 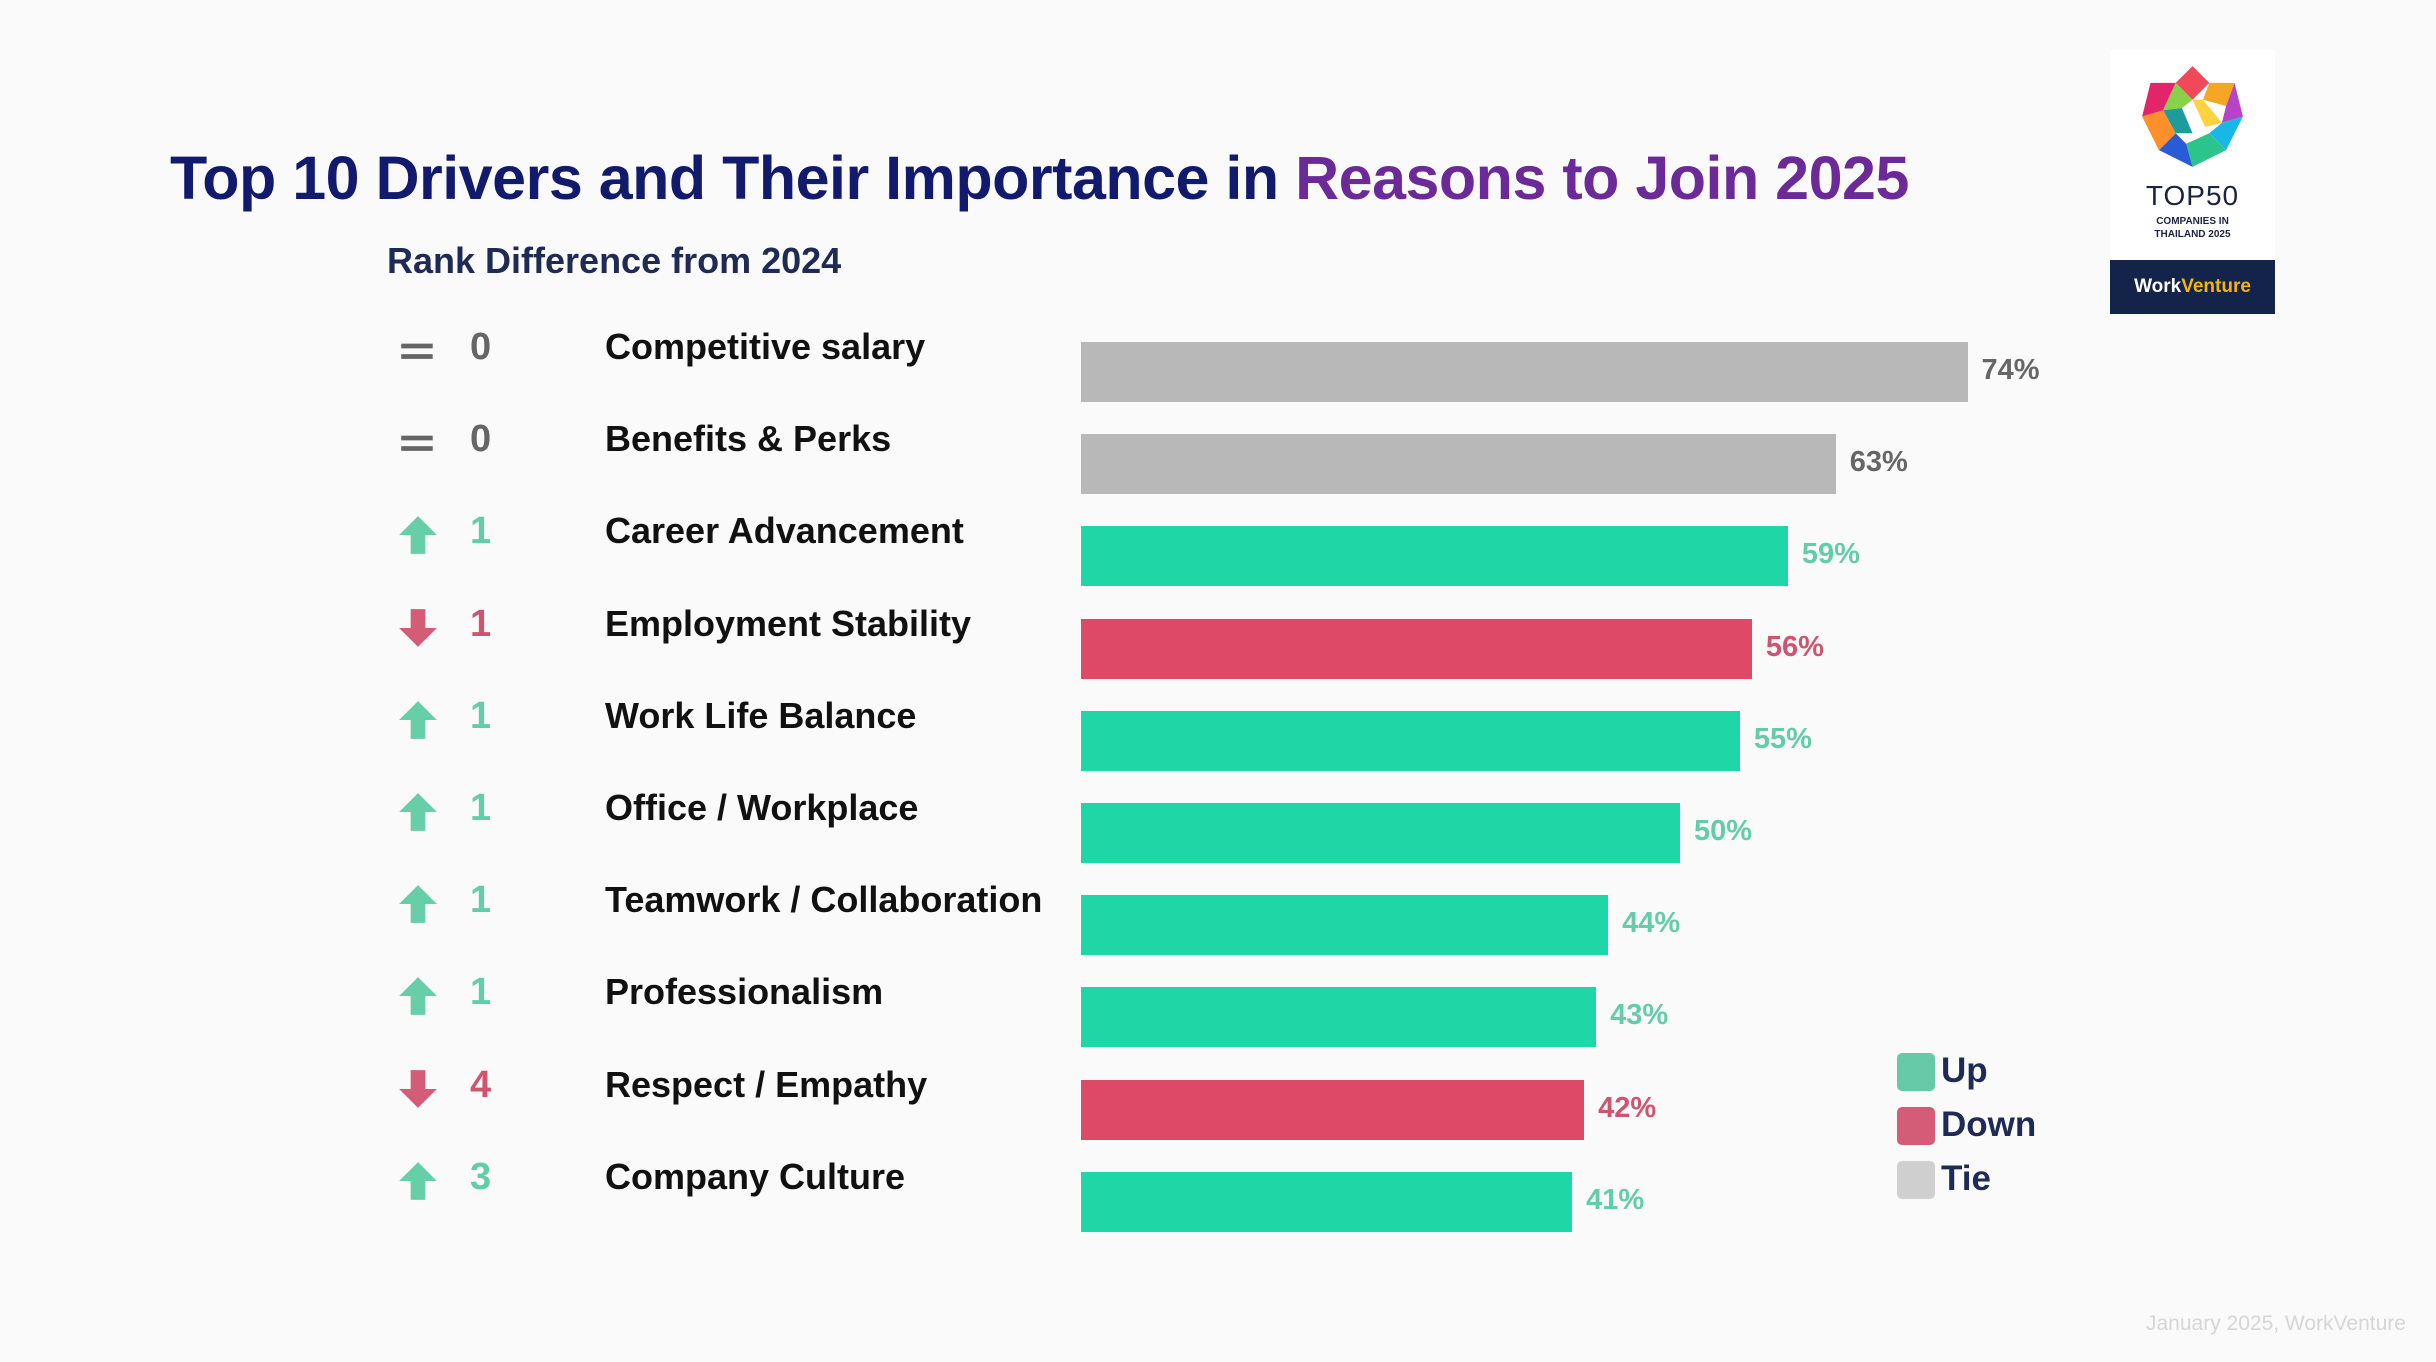 What do you see at coordinates (755, 1176) in the screenshot?
I see `category-label: Company Culture` at bounding box center [755, 1176].